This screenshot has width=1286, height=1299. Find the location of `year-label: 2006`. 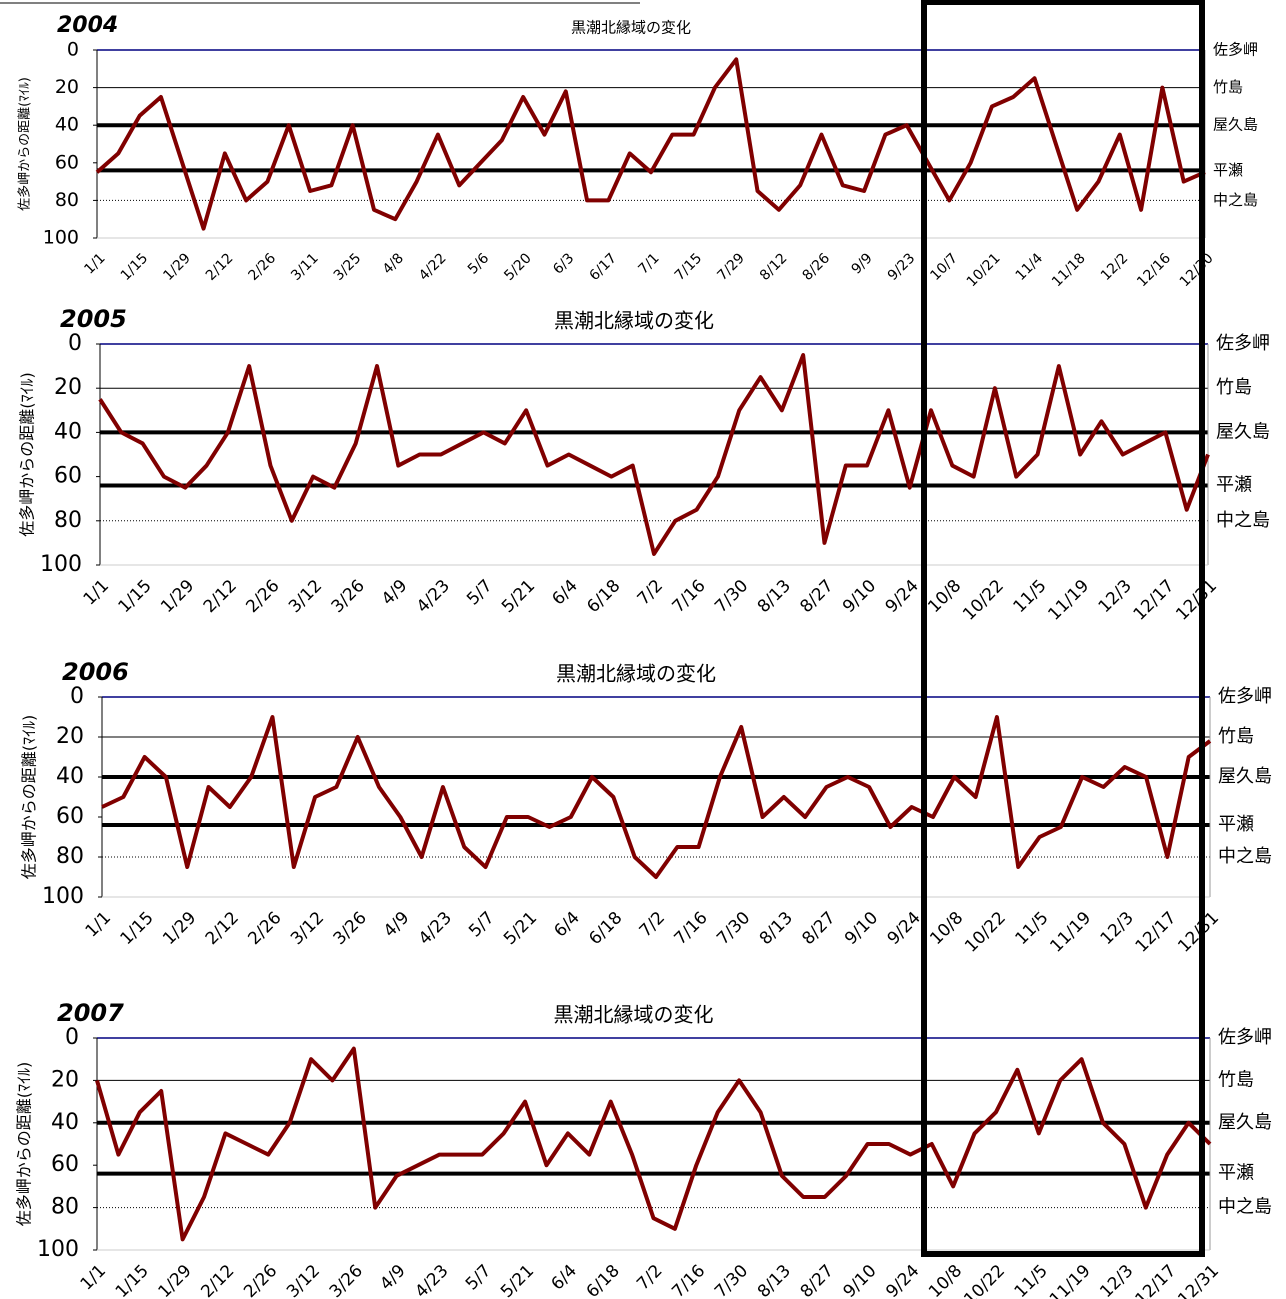

year-label: 2006 is located at coordinates (95, 672).